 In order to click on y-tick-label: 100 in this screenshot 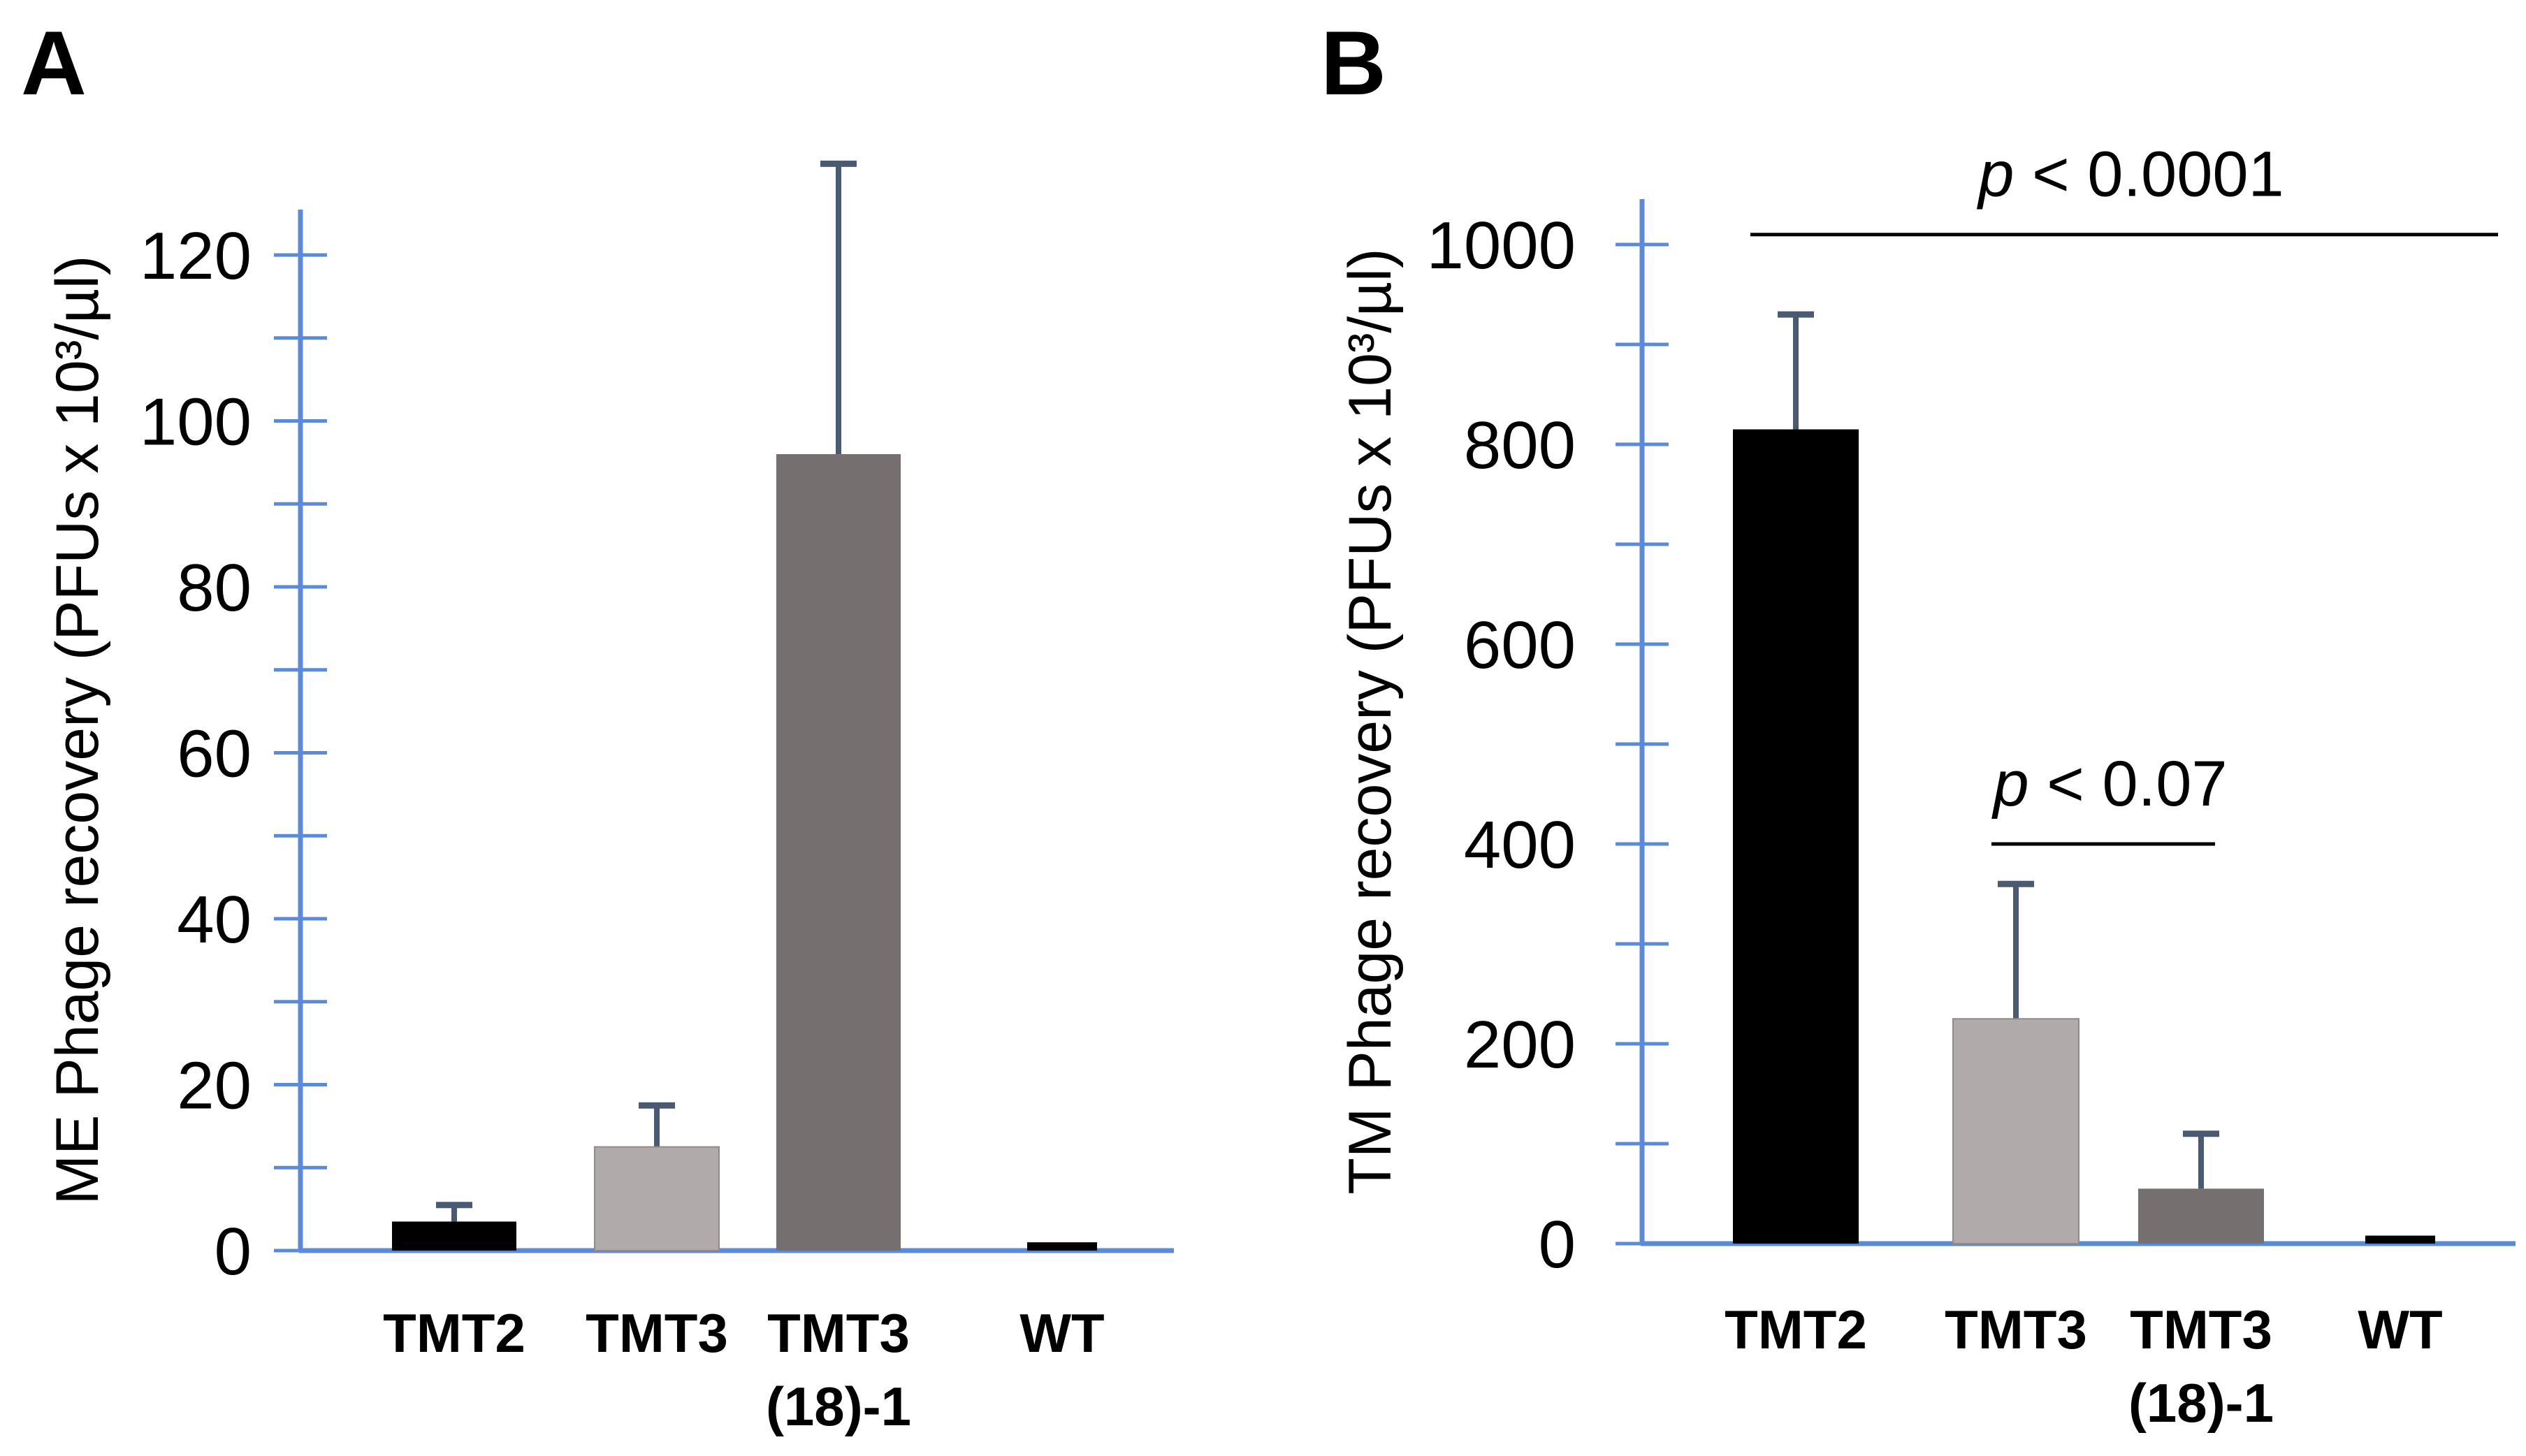, I will do `click(196, 422)`.